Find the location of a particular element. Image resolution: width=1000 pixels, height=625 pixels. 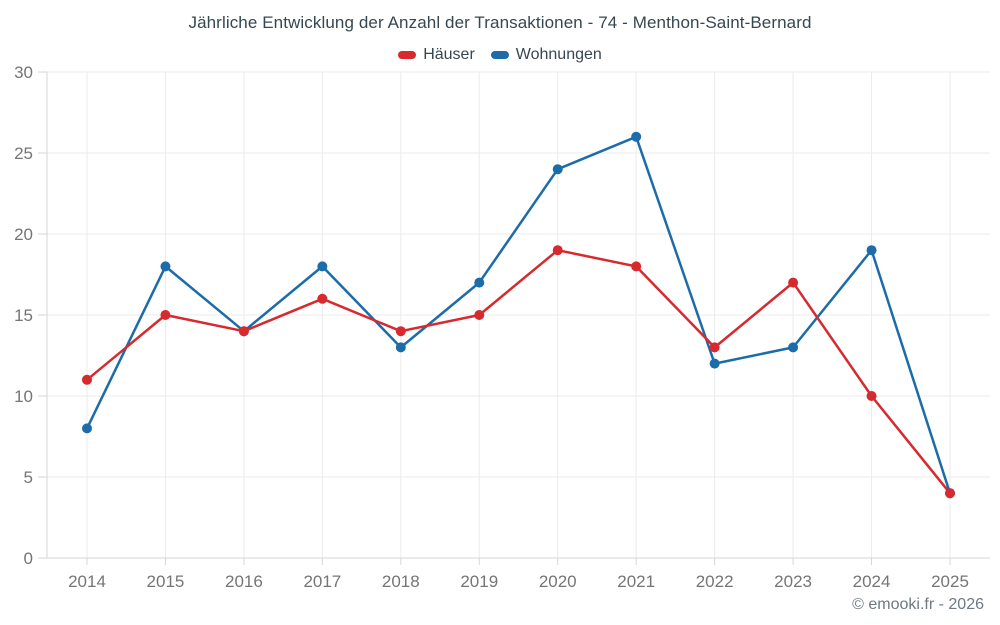

copyright-footer: © emooki.fr - 2026 is located at coordinates (918, 604).